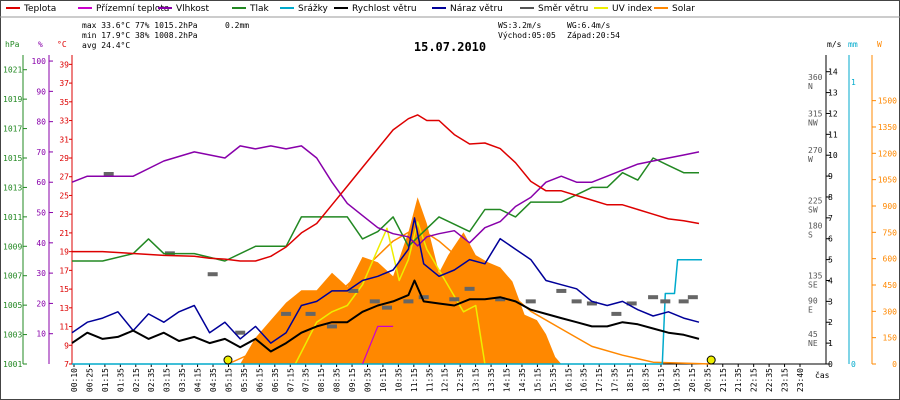 The image size is (900, 400). I want to click on stats-min: min 17.9°C 38% 1008.2hPa, so click(140, 35).